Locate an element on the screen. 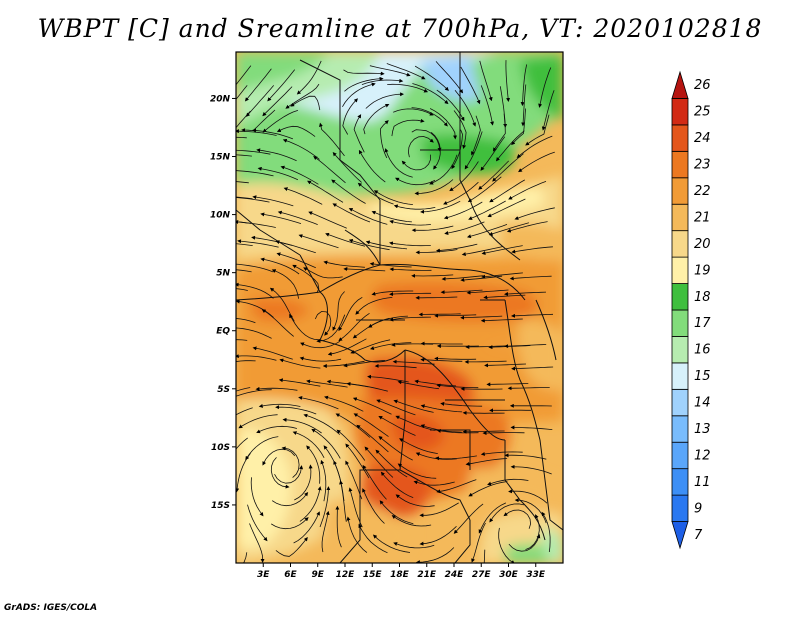 This screenshot has height=618, width=800. lon-tick-label: 24E is located at coordinates (455, 575).